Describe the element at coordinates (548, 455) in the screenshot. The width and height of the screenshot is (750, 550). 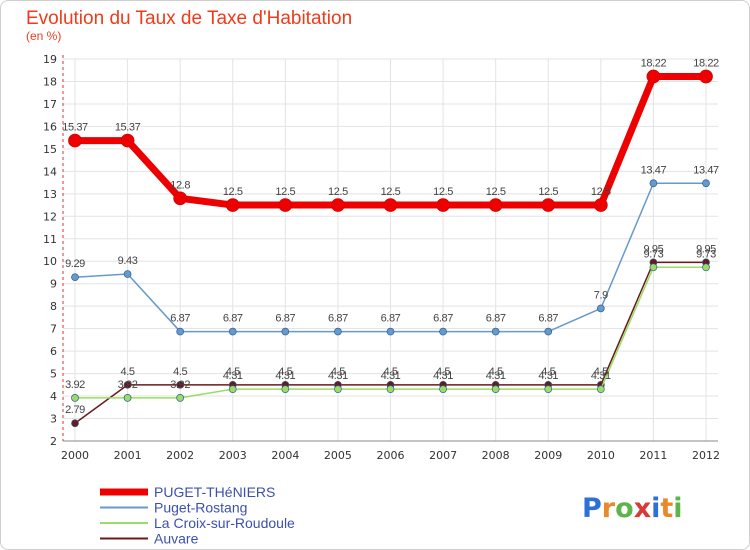
I see `x-tick-label: 2009` at that location.